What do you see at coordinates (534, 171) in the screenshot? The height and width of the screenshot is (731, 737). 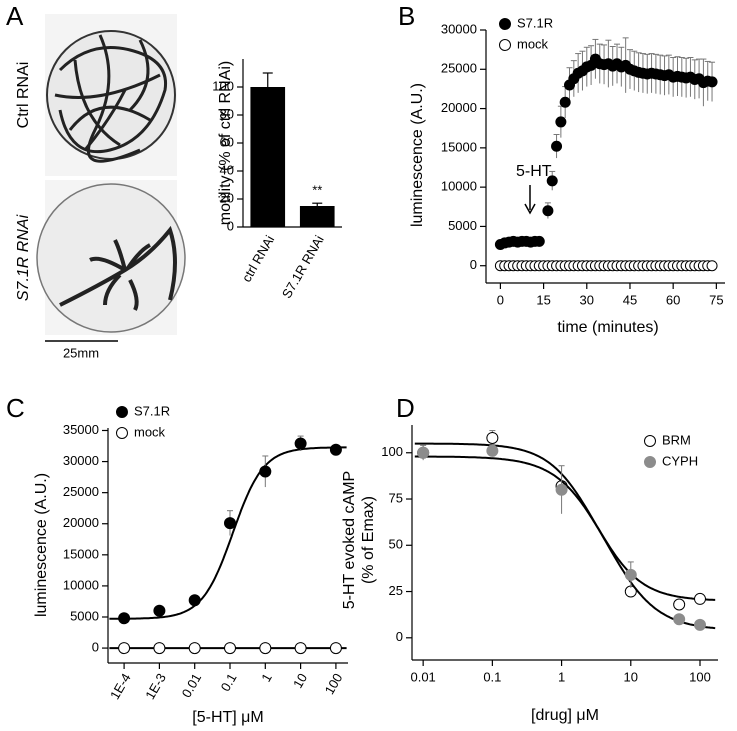 I see `annotation: 5-HT` at bounding box center [534, 171].